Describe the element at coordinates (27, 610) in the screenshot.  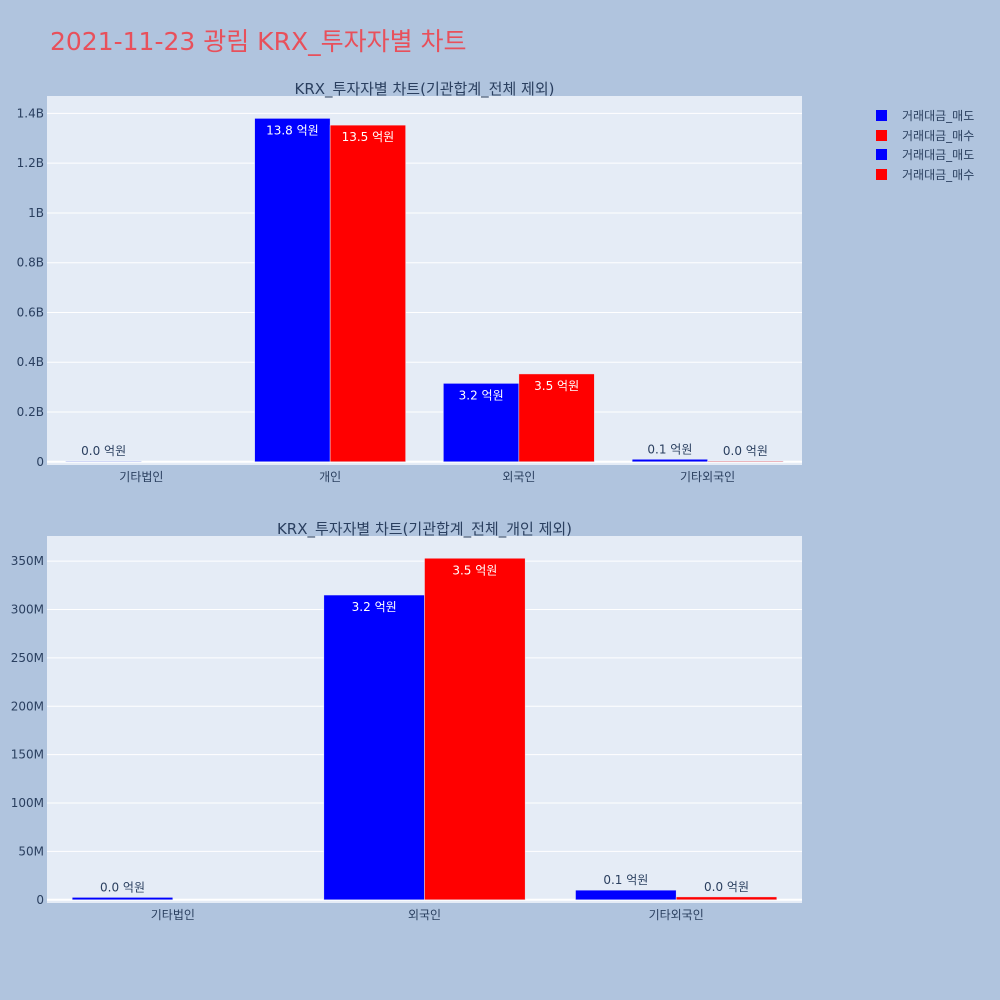
I see `y-tick-label: 300M` at that location.